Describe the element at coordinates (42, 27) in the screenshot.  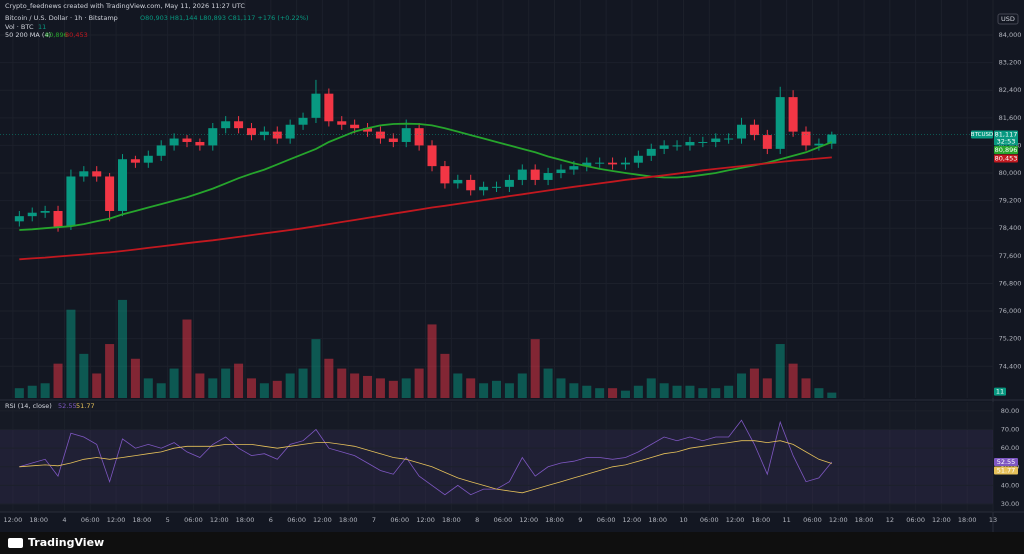
I see `volume-legend-value: 11` at that location.